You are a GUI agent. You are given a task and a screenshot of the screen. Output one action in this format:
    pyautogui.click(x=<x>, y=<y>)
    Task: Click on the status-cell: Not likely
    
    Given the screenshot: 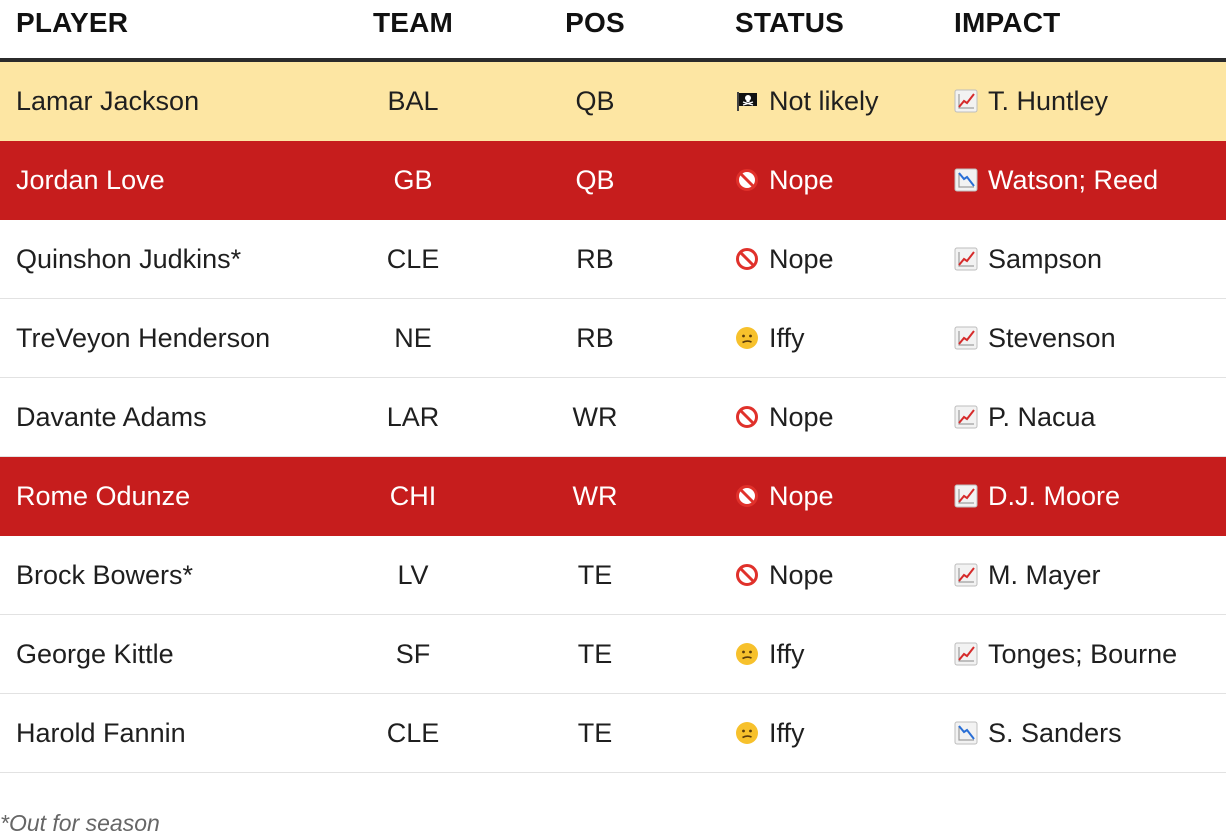 What is the action you would take?
    pyautogui.click(x=807, y=101)
    